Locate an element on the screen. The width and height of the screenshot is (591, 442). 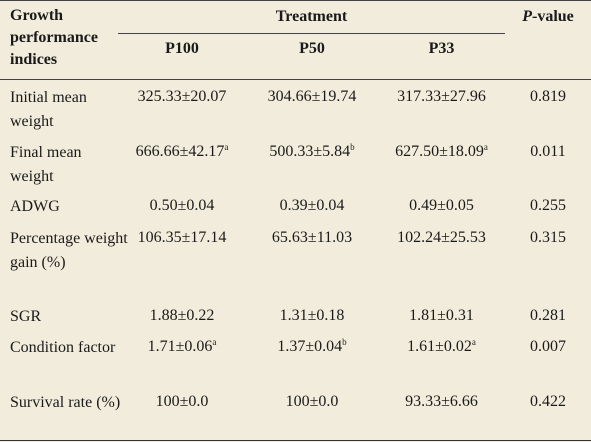
row-label-value: Percentage weight gain (%) is located at coordinates (69, 250).